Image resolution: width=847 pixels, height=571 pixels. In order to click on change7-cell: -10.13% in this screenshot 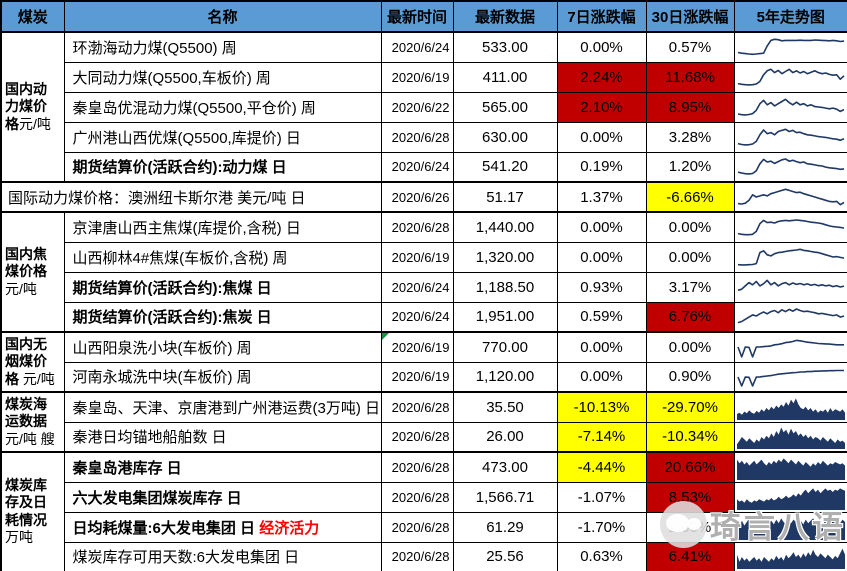, I will do `click(601, 407)`.